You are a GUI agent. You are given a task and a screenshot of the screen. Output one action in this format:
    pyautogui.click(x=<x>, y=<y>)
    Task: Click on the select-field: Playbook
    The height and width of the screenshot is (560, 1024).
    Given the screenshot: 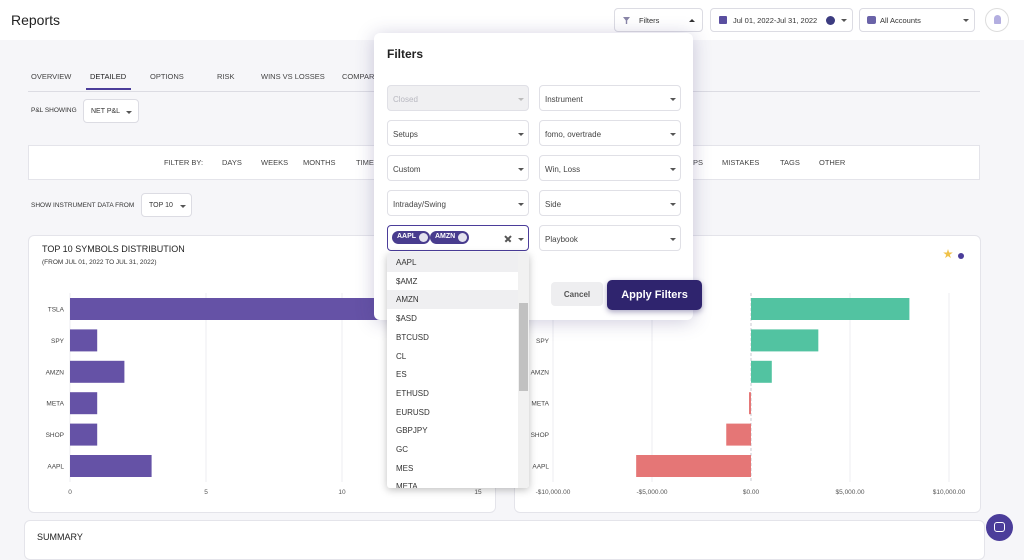 What is the action you would take?
    pyautogui.click(x=610, y=238)
    